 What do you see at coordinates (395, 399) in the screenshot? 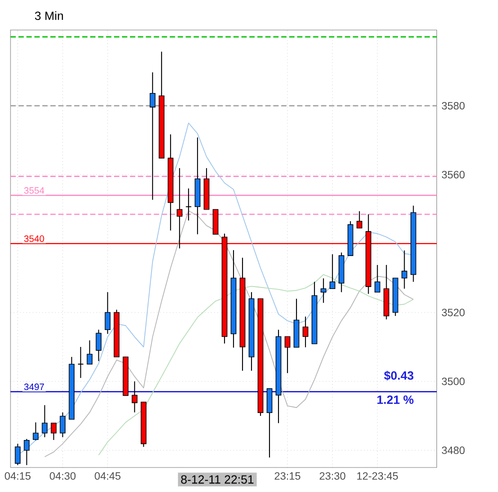
I see `annotation: 1.21 %` at bounding box center [395, 399].